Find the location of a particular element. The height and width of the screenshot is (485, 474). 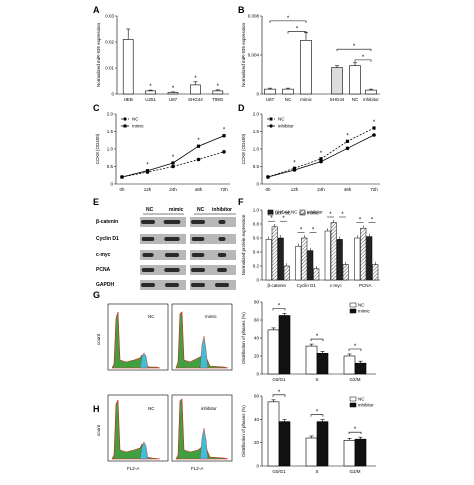

y-tick-label: 60 is located at coordinates (257, 396).